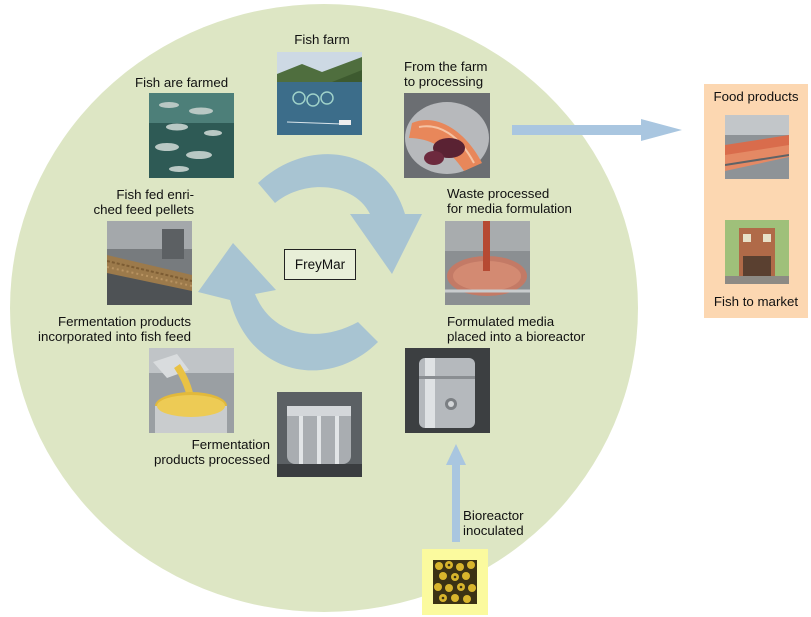  I want to click on bioreactor-tank-photo, so click(447, 390).